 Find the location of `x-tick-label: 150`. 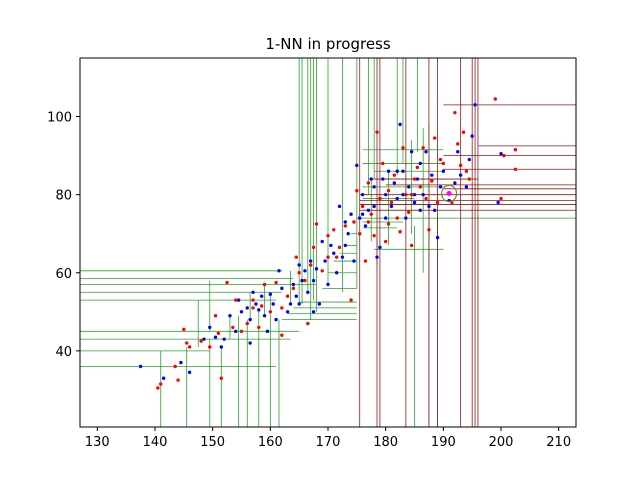

x-tick-label: 150 is located at coordinates (212, 442).